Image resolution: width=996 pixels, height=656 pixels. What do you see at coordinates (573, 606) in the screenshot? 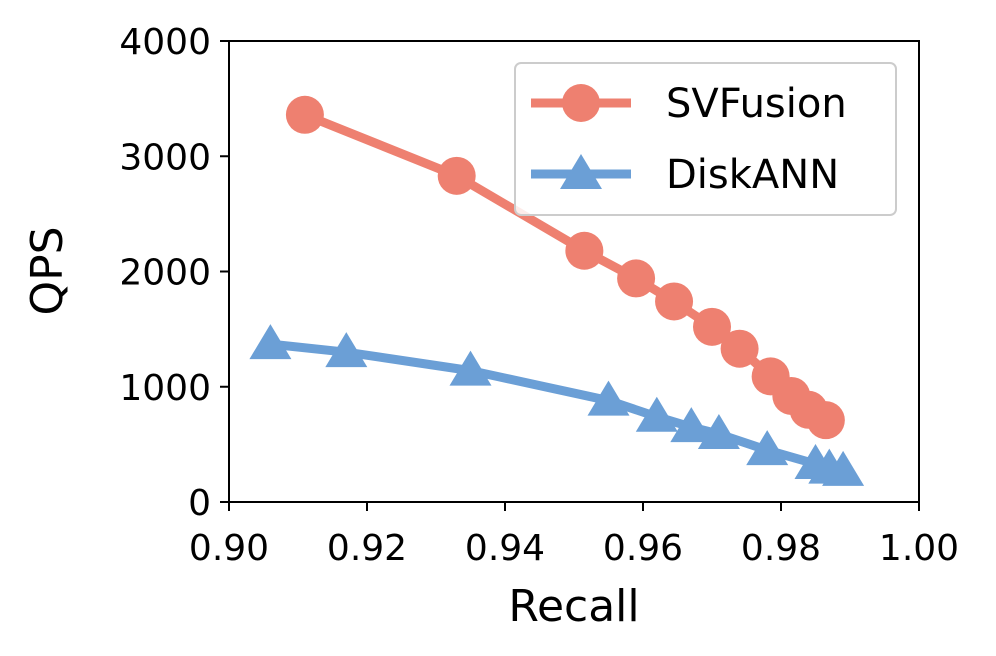
I see `x-axis-title: Recall` at bounding box center [573, 606].